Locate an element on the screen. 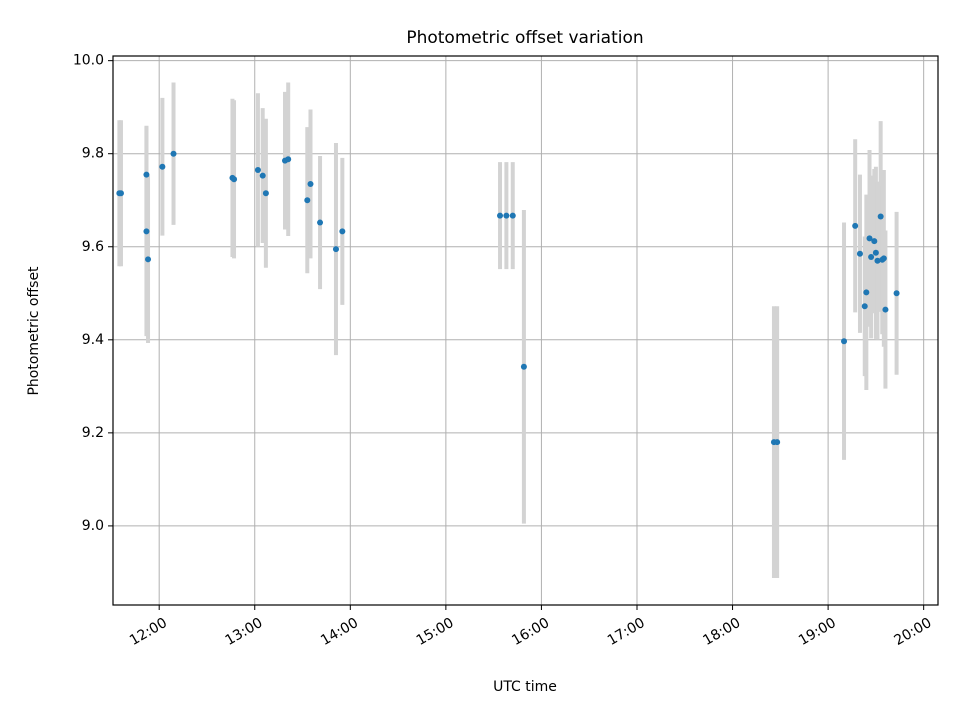  y-tick-label: 9.4 is located at coordinates (93, 340).